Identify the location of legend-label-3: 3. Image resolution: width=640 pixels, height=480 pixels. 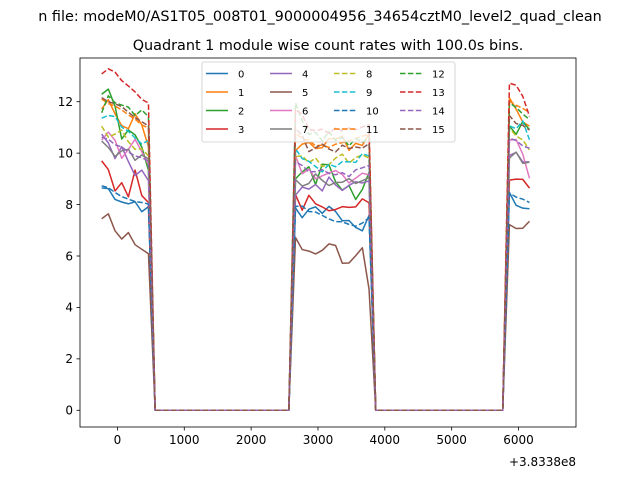
(241, 130).